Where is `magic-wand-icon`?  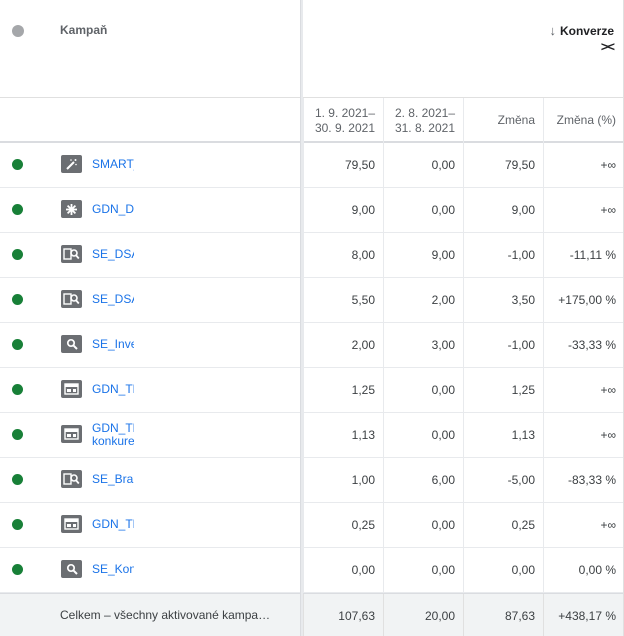 magic-wand-icon is located at coordinates (71, 164).